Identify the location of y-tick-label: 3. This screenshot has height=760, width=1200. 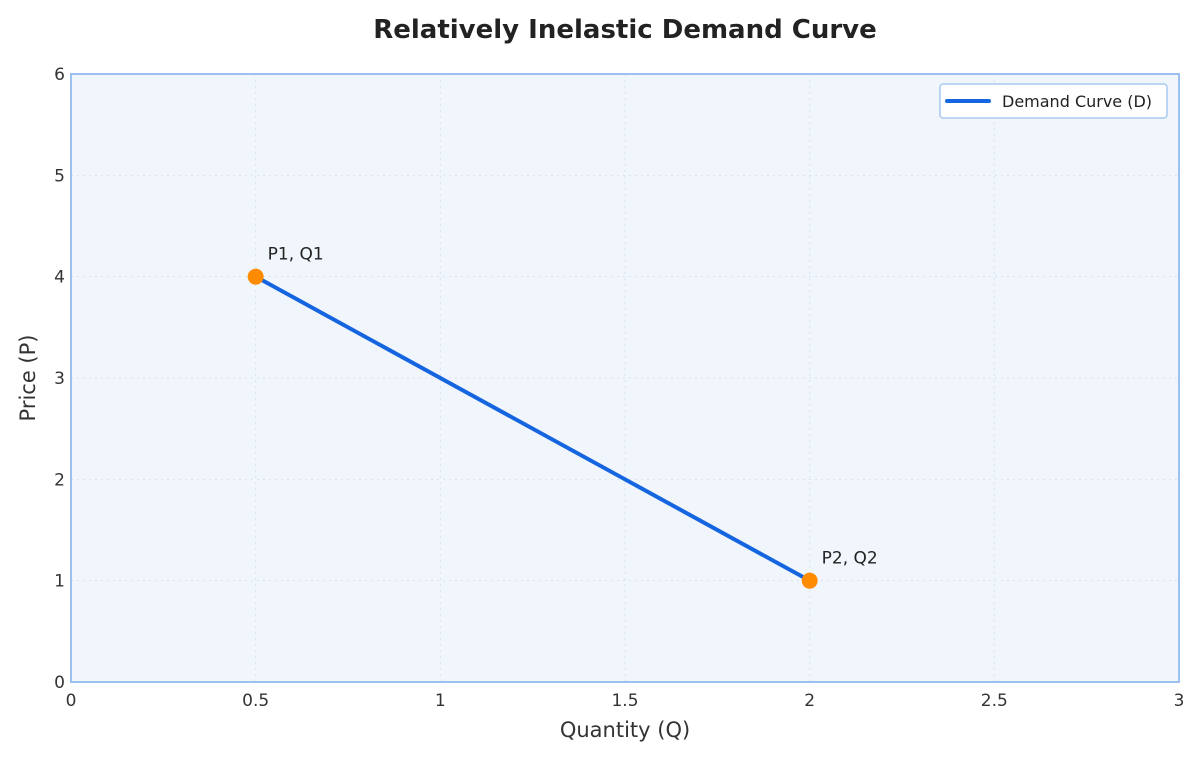
(59, 379).